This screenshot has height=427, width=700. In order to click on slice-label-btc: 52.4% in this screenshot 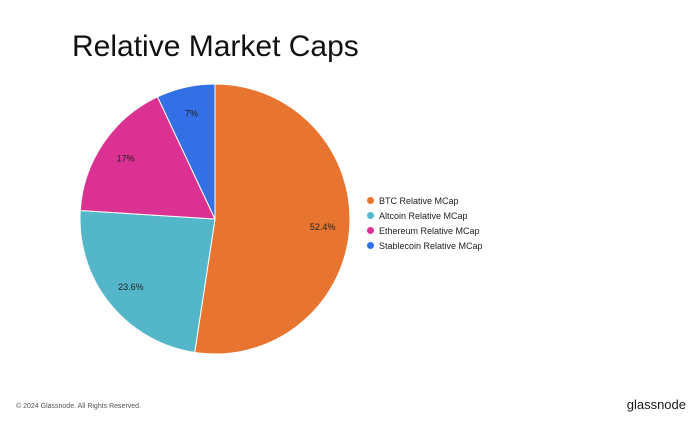, I will do `click(323, 227)`.